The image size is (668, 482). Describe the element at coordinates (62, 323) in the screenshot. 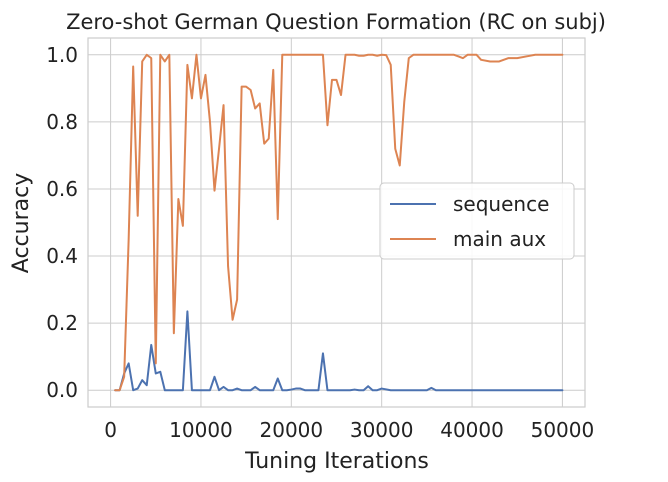

I see `y-tick-label: 0.2` at that location.